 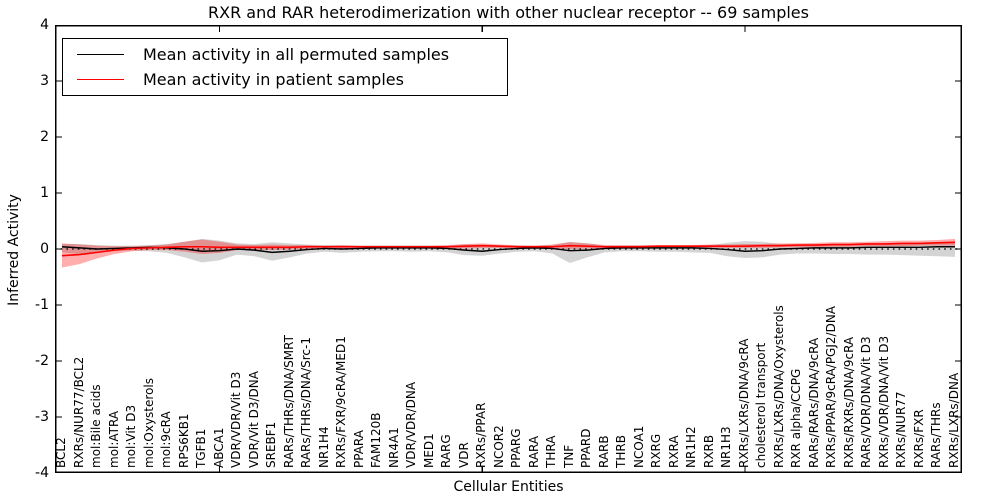 I want to click on x-tick-label: RXRs/NUR77, so click(x=901, y=429).